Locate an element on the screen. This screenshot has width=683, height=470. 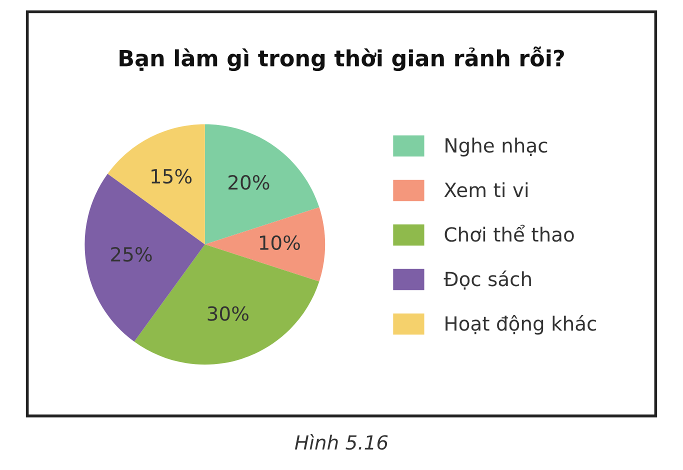
data-label: 20% is located at coordinates (249, 182).